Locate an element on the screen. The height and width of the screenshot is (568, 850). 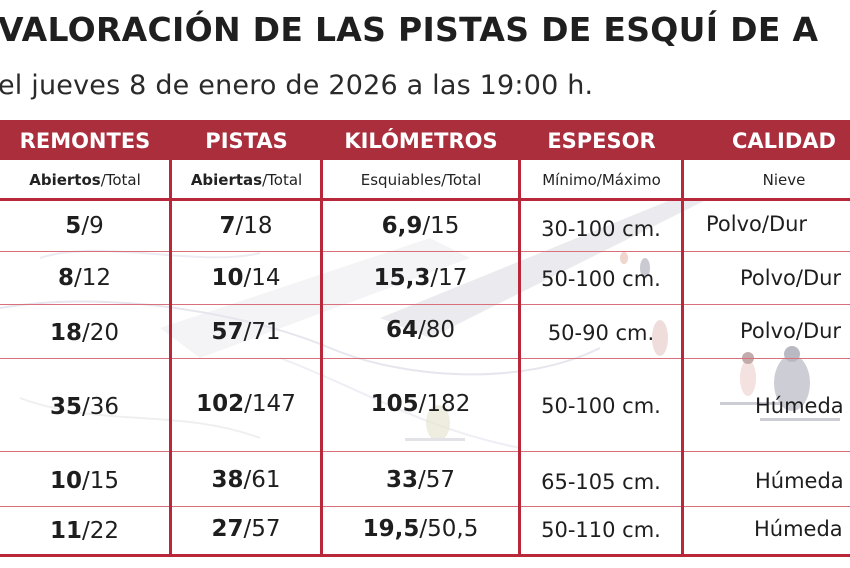
table-row-1-pistas: 10/14 is located at coordinates (246, 278).